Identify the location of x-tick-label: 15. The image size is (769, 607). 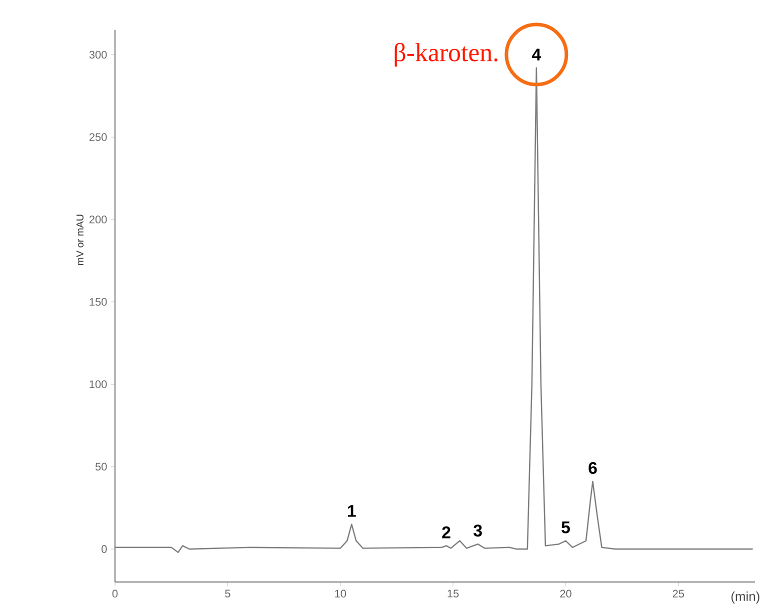
(453, 594).